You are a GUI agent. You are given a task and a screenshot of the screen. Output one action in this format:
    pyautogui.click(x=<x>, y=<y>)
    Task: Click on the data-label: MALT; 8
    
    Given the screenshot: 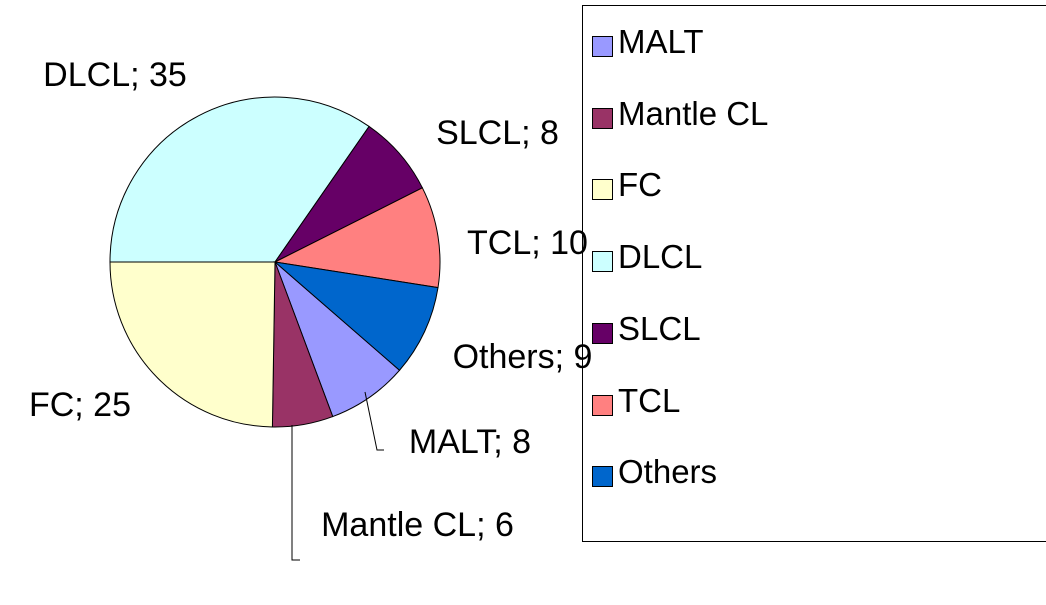 What is the action you would take?
    pyautogui.click(x=470, y=442)
    